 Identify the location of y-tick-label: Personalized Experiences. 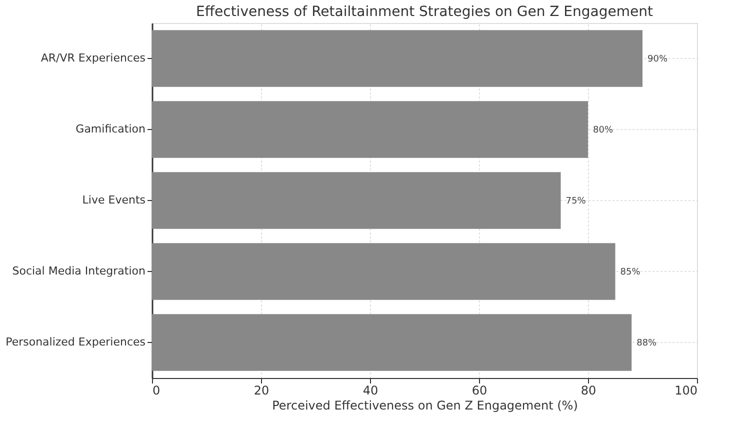
(76, 342).